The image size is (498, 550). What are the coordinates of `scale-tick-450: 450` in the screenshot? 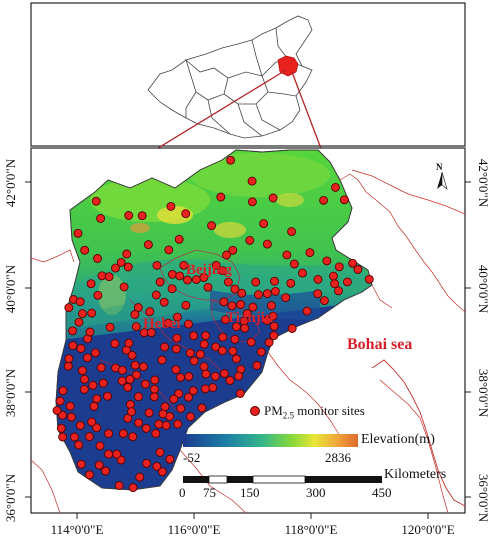 It's located at (382, 492).